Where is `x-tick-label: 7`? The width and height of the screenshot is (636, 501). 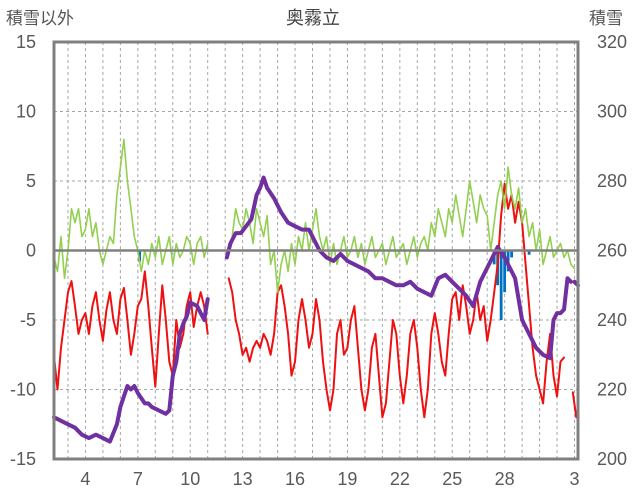 x-tick-label: 7 is located at coordinates (138, 479).